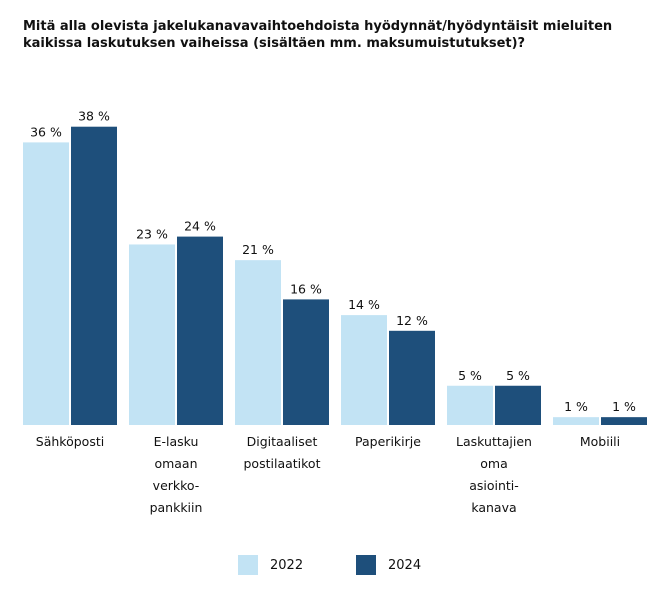 The width and height of the screenshot is (660, 600). I want to click on category-label-line: asiointi-, so click(494, 485).